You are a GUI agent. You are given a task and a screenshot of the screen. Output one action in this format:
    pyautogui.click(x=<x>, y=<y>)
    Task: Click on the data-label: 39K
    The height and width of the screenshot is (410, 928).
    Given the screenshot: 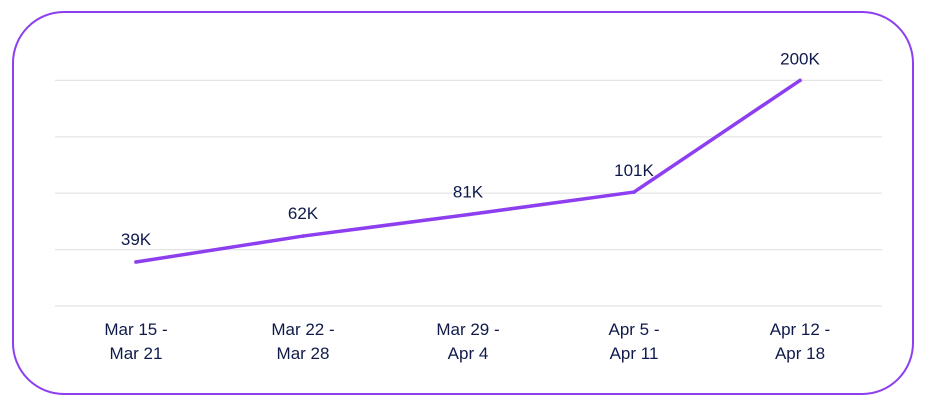 What is the action you would take?
    pyautogui.click(x=136, y=239)
    